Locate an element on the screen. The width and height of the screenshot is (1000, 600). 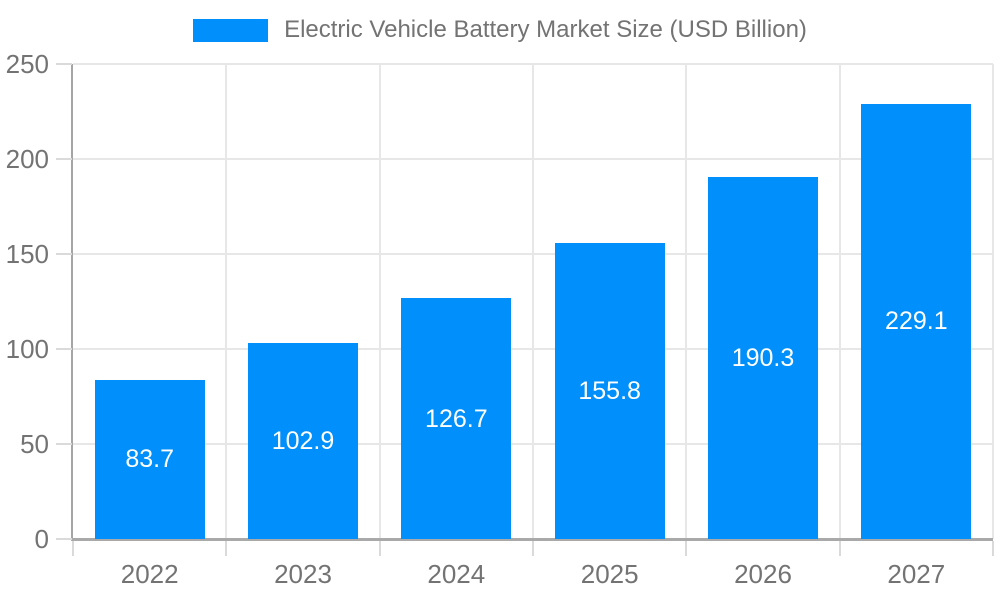
y-axis-tick-label: 50 is located at coordinates (34, 444).